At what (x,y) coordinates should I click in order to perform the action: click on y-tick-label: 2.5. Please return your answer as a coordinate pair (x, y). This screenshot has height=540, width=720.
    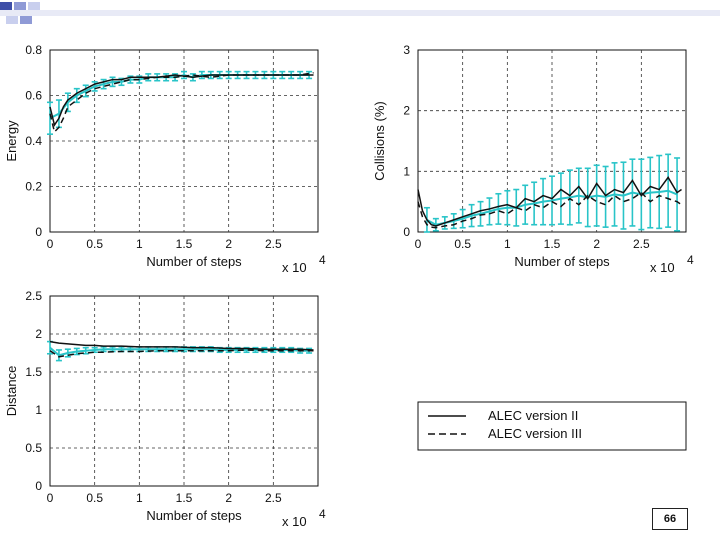
    Looking at the image, I should click on (33, 296).